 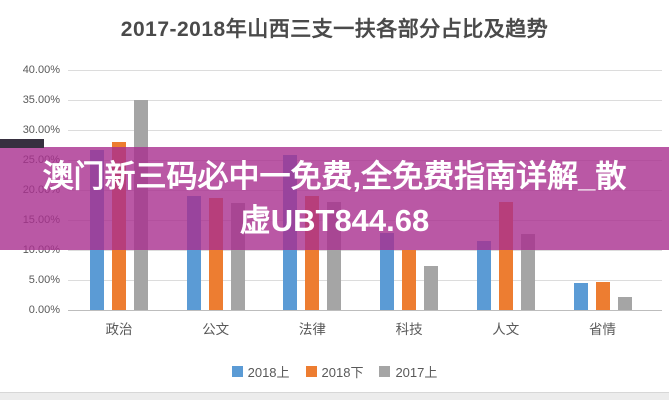 I want to click on x-axis-category-label: 科技, so click(x=409, y=329).